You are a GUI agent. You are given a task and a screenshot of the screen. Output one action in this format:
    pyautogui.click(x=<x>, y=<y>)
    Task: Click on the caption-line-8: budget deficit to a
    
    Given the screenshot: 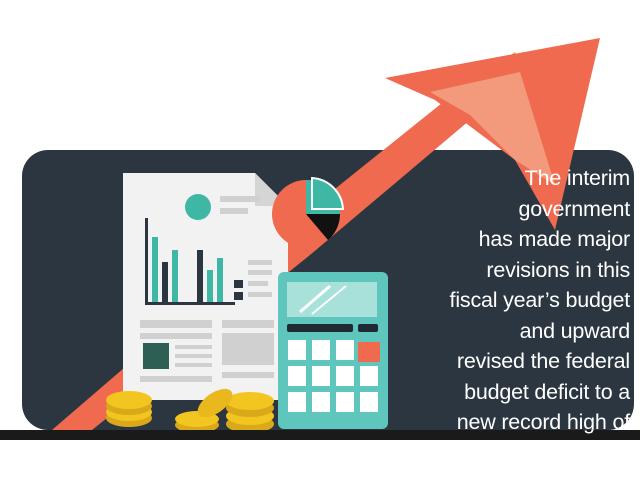 What is the action you would take?
    pyautogui.click(x=547, y=391)
    